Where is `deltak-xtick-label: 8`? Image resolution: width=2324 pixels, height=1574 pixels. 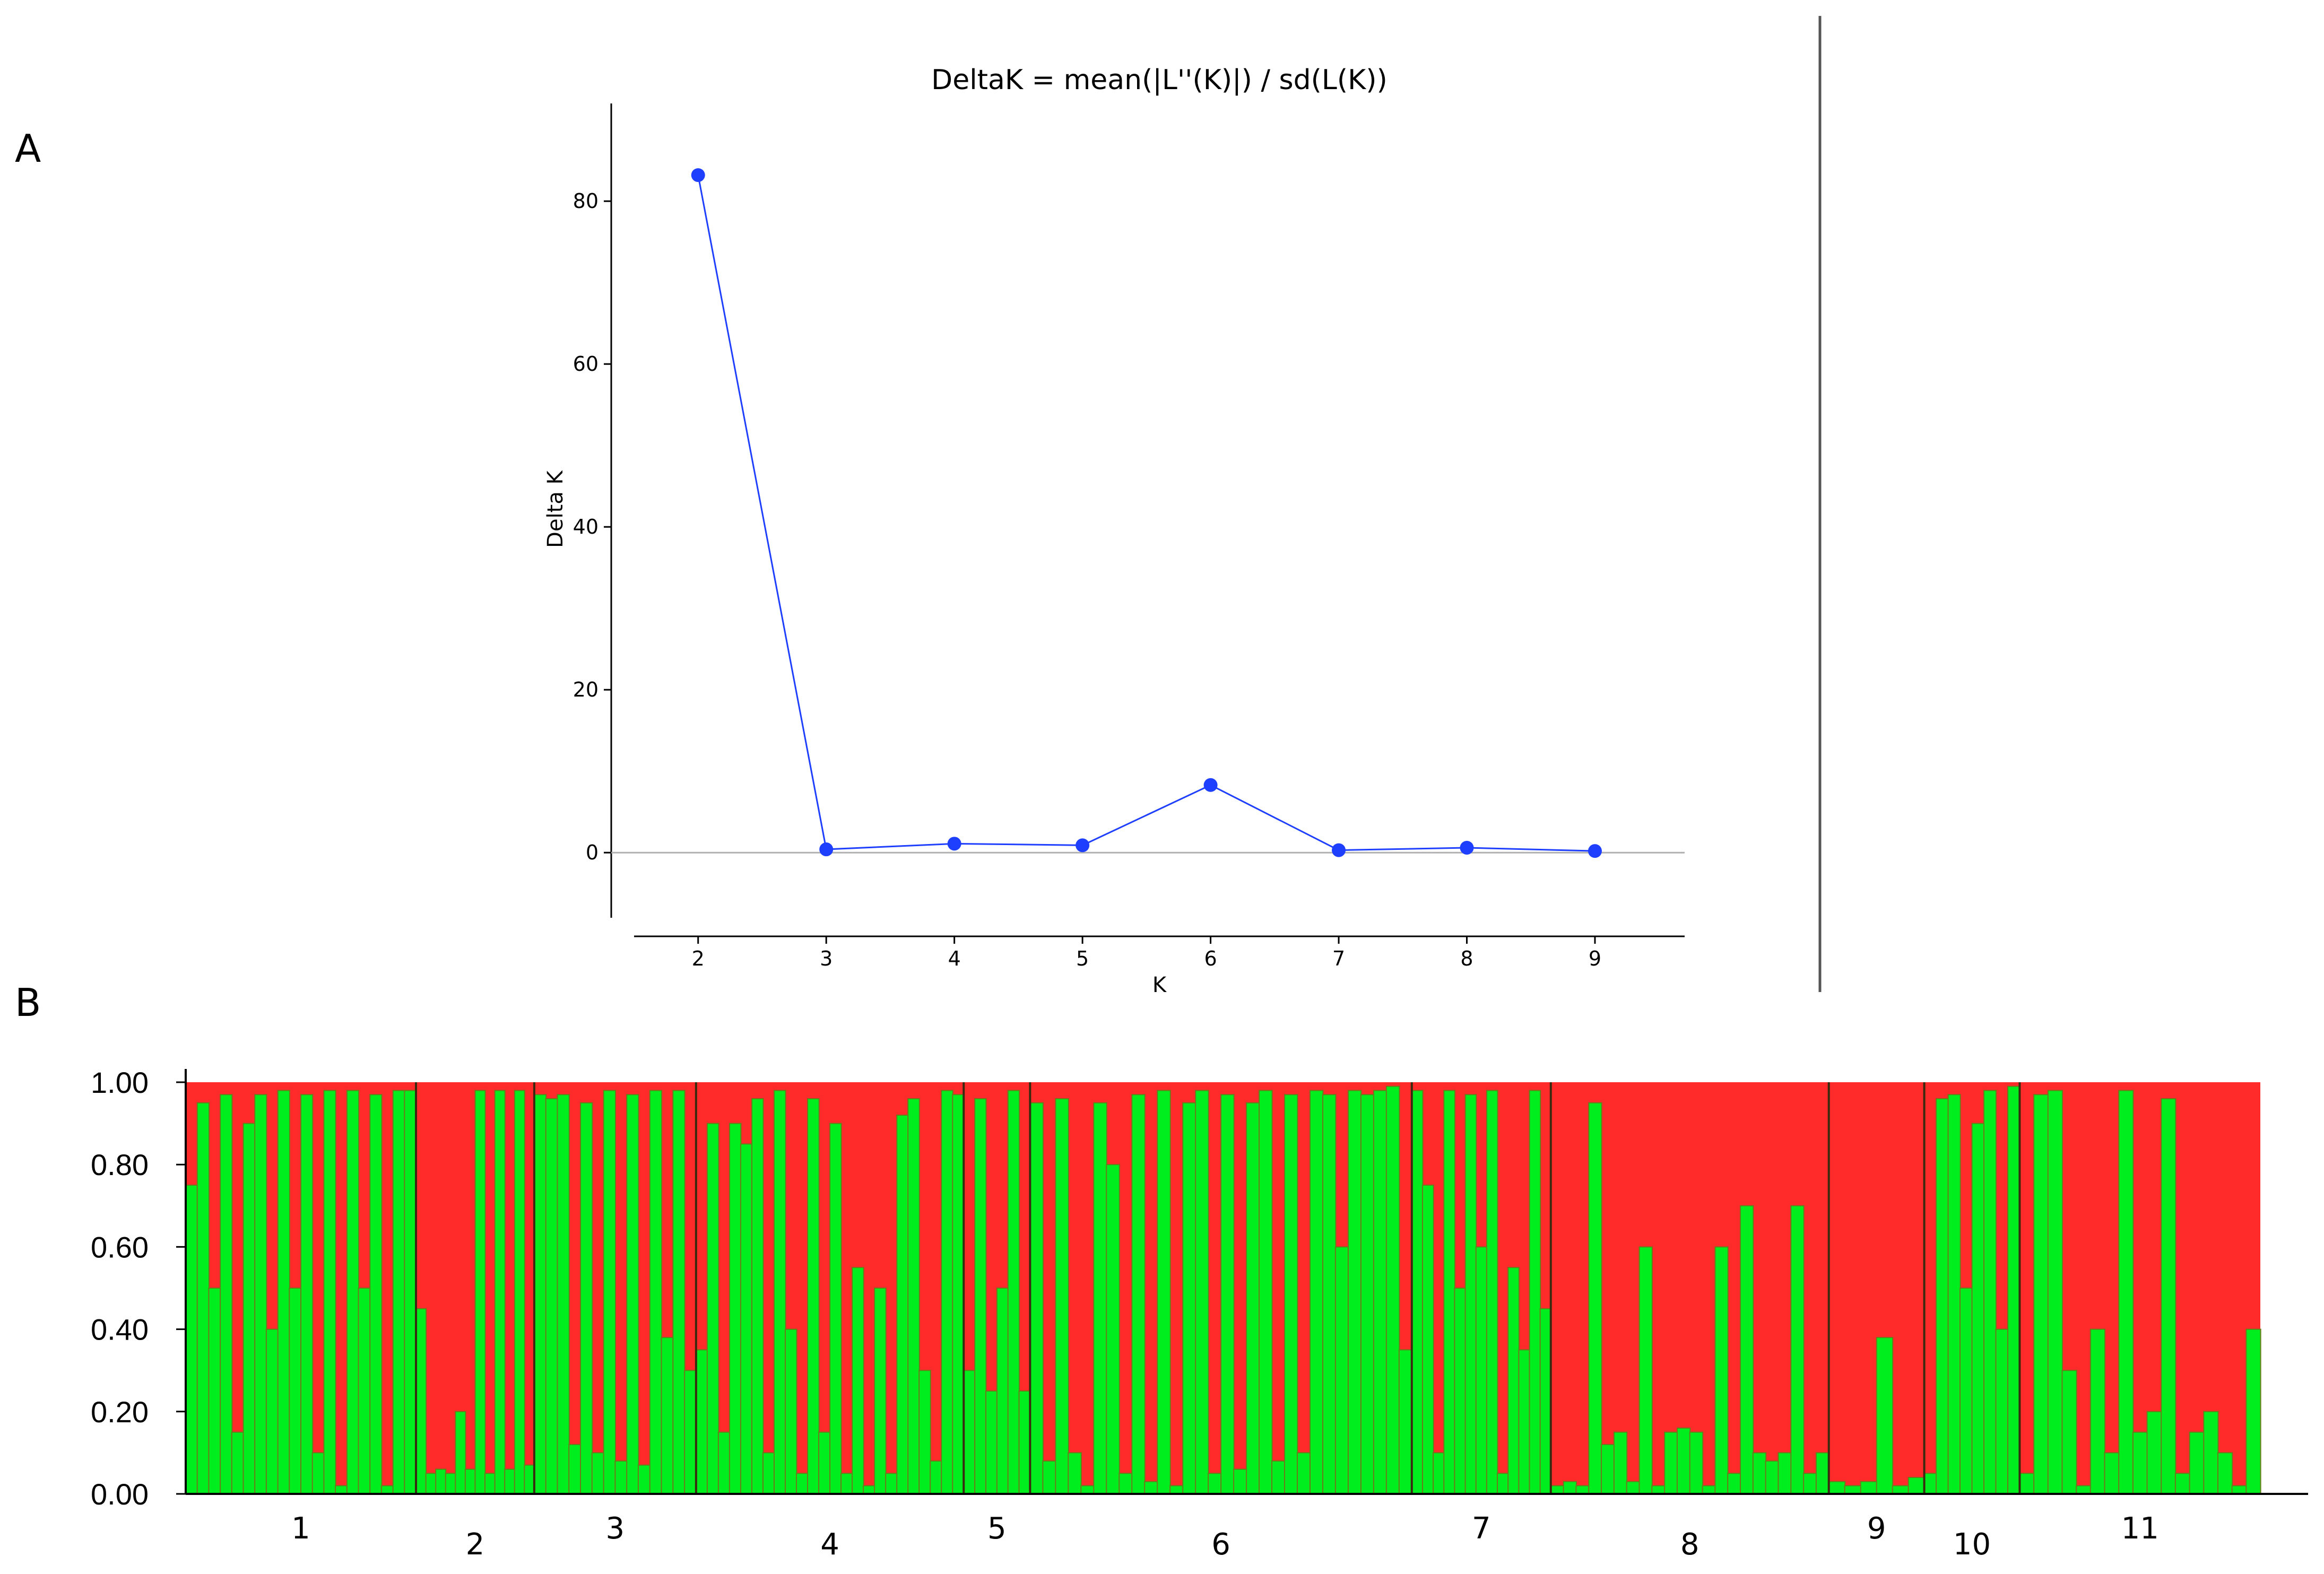
deltak-xtick-label: 8 is located at coordinates (1466, 958).